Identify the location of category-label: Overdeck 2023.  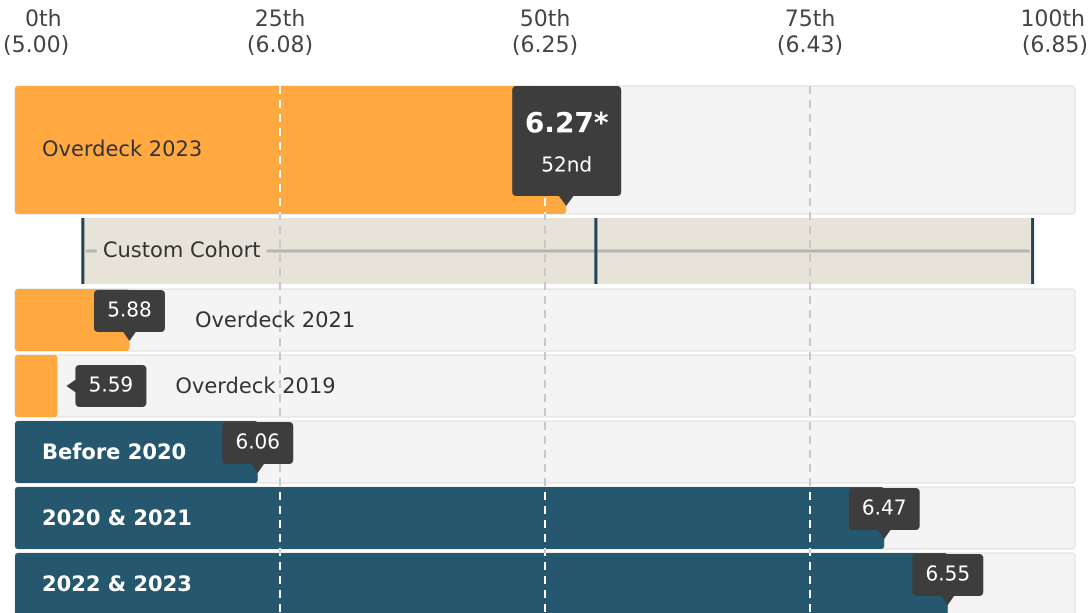
(122, 149).